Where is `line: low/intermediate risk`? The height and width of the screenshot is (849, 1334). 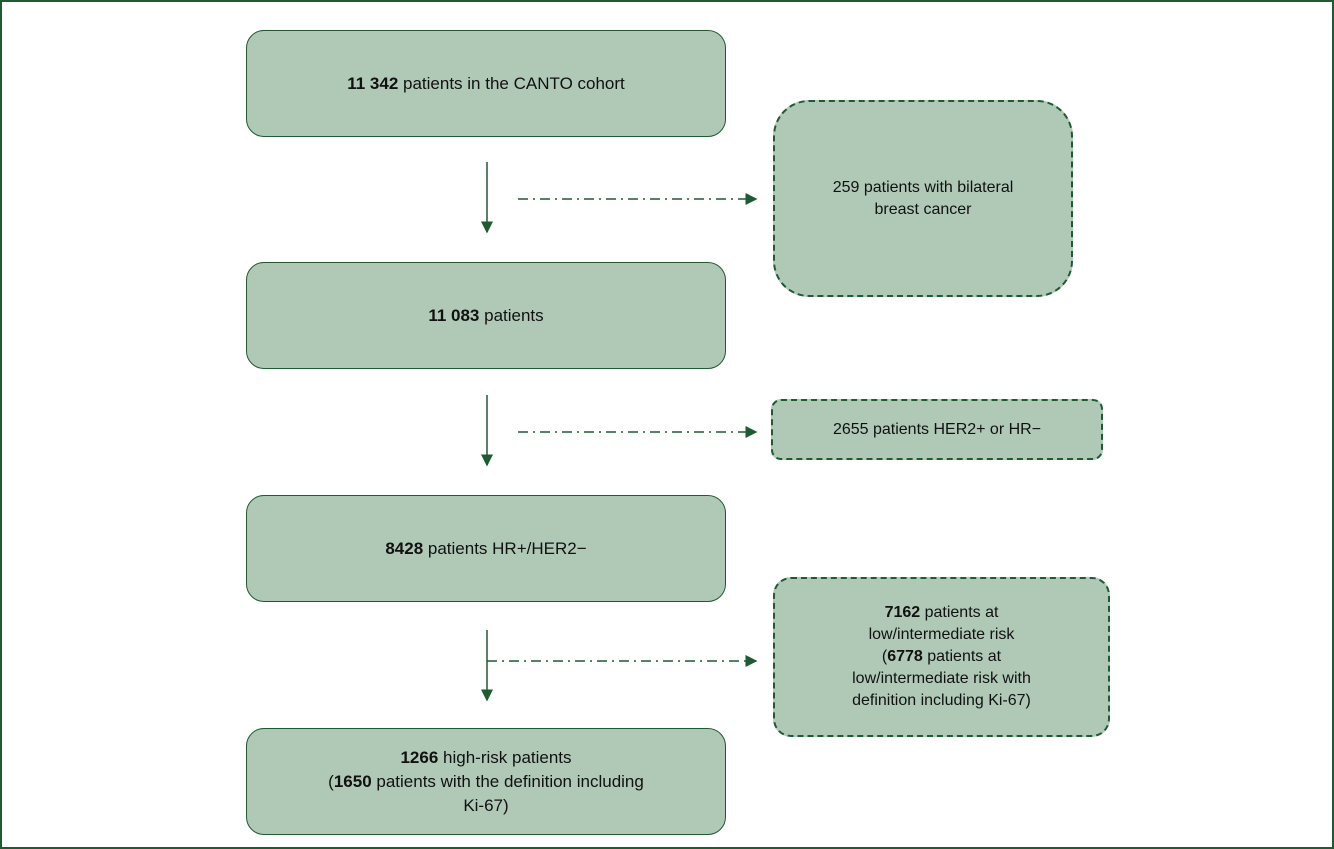 line: low/intermediate risk is located at coordinates (942, 635).